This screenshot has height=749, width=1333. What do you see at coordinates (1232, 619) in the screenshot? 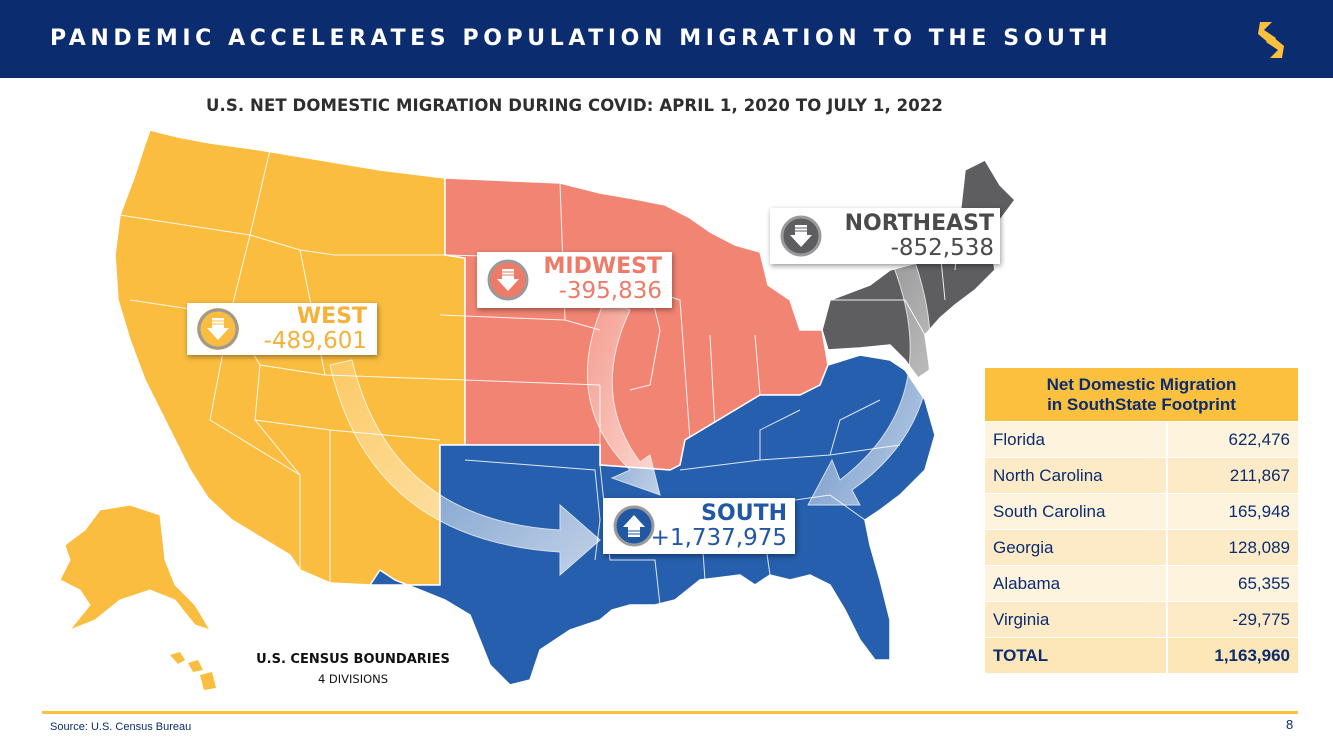
I see `state-value: -29,775` at bounding box center [1232, 619].